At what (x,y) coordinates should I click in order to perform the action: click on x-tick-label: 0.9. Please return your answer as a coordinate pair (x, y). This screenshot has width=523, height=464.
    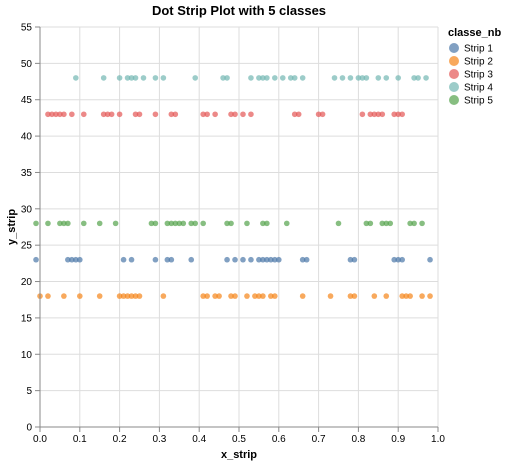
    Looking at the image, I should click on (398, 439).